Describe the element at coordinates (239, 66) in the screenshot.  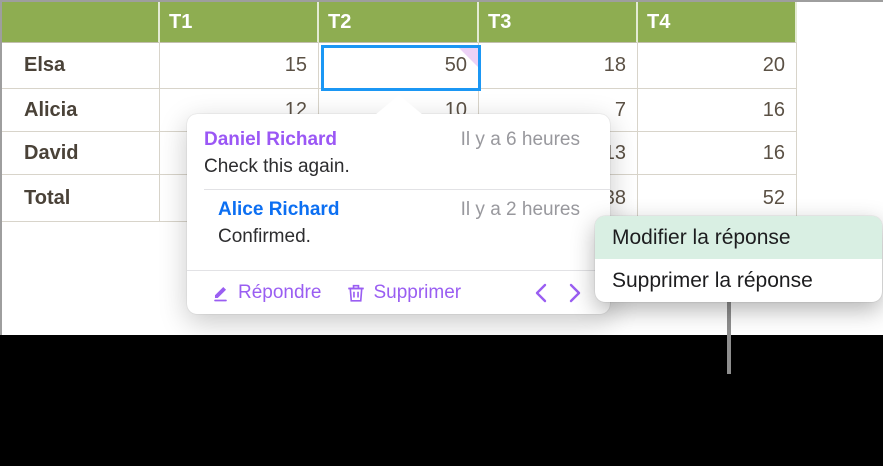
I see `cell-elsa-t1: 15` at that location.